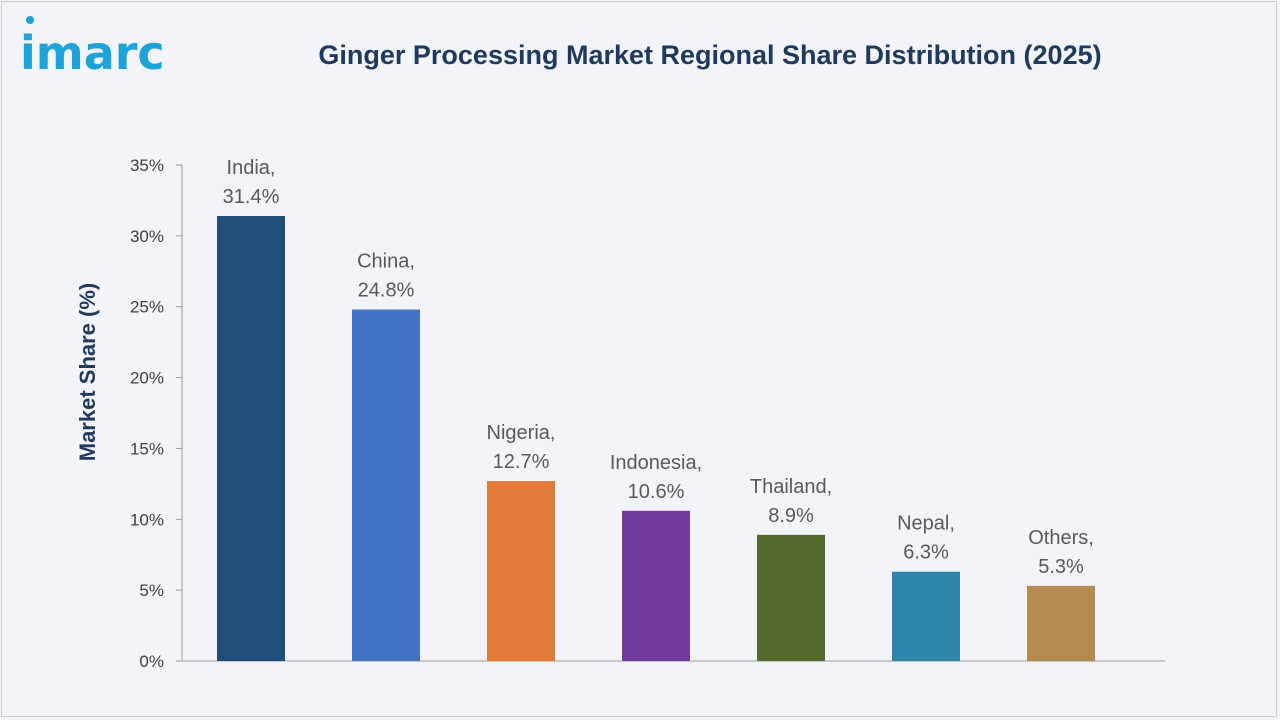 The width and height of the screenshot is (1280, 720). Describe the element at coordinates (791, 597) in the screenshot. I see `bar-thailand` at that location.